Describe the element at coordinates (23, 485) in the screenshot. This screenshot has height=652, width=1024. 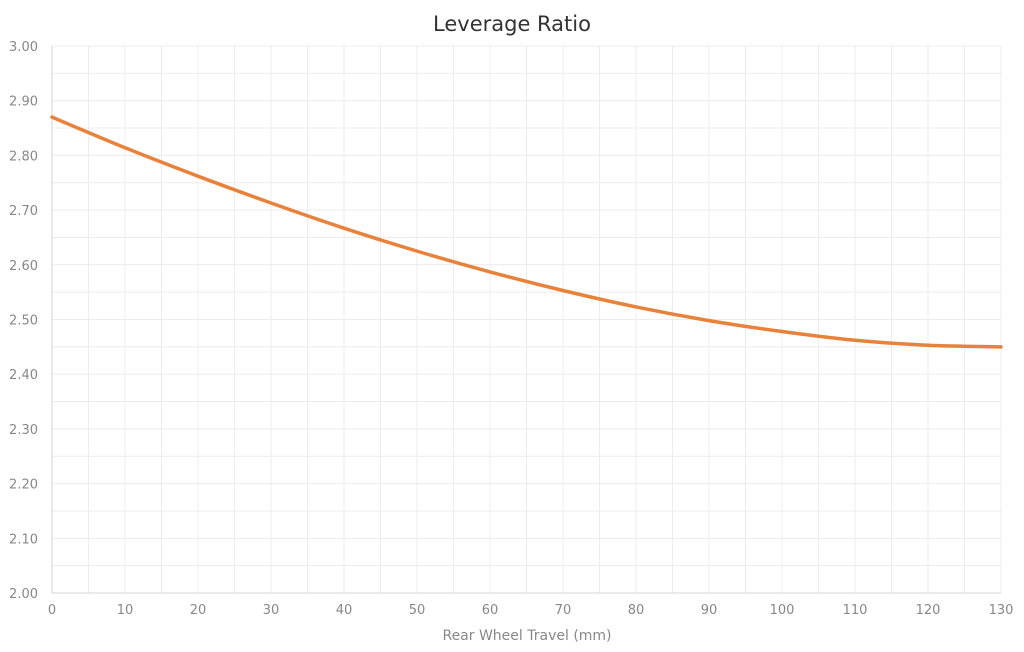
I see `y-tick-label: 2.20` at that location.